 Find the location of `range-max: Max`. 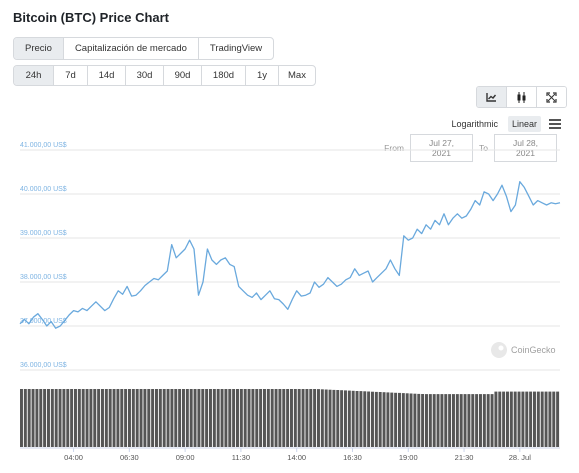

range-max: Max is located at coordinates (296, 75).